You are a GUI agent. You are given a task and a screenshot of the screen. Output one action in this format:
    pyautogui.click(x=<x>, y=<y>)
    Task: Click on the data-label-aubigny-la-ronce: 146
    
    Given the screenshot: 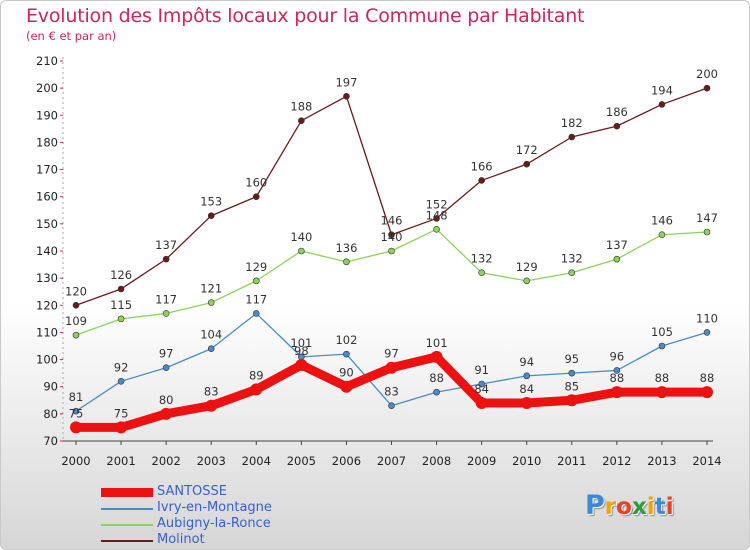 What is the action you would take?
    pyautogui.click(x=662, y=221)
    